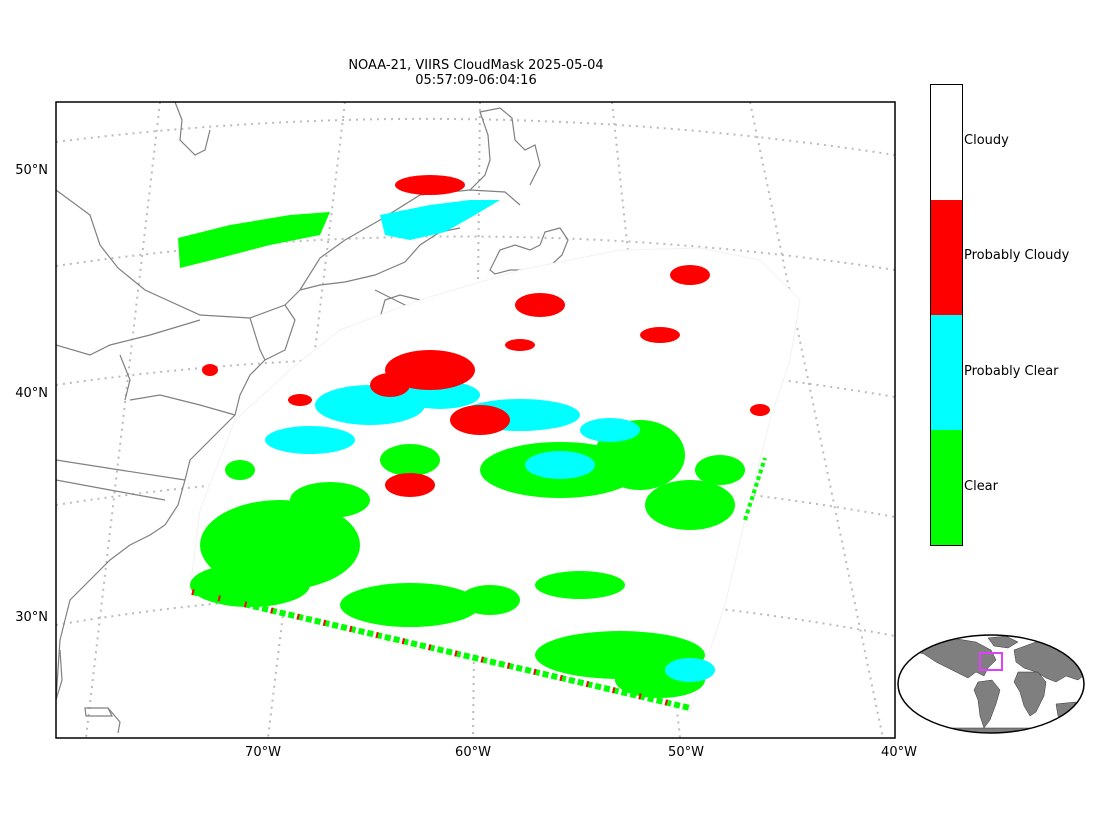  I want to click on lat-label-40: 40°N, so click(31, 393).